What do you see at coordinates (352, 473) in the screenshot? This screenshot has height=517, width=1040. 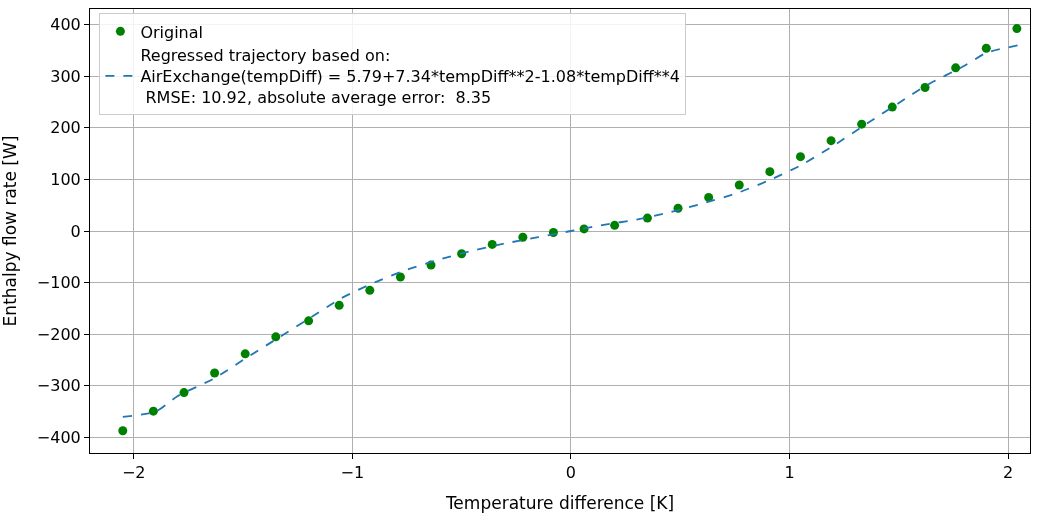 I see `x-tick-label: −1` at bounding box center [352, 473].